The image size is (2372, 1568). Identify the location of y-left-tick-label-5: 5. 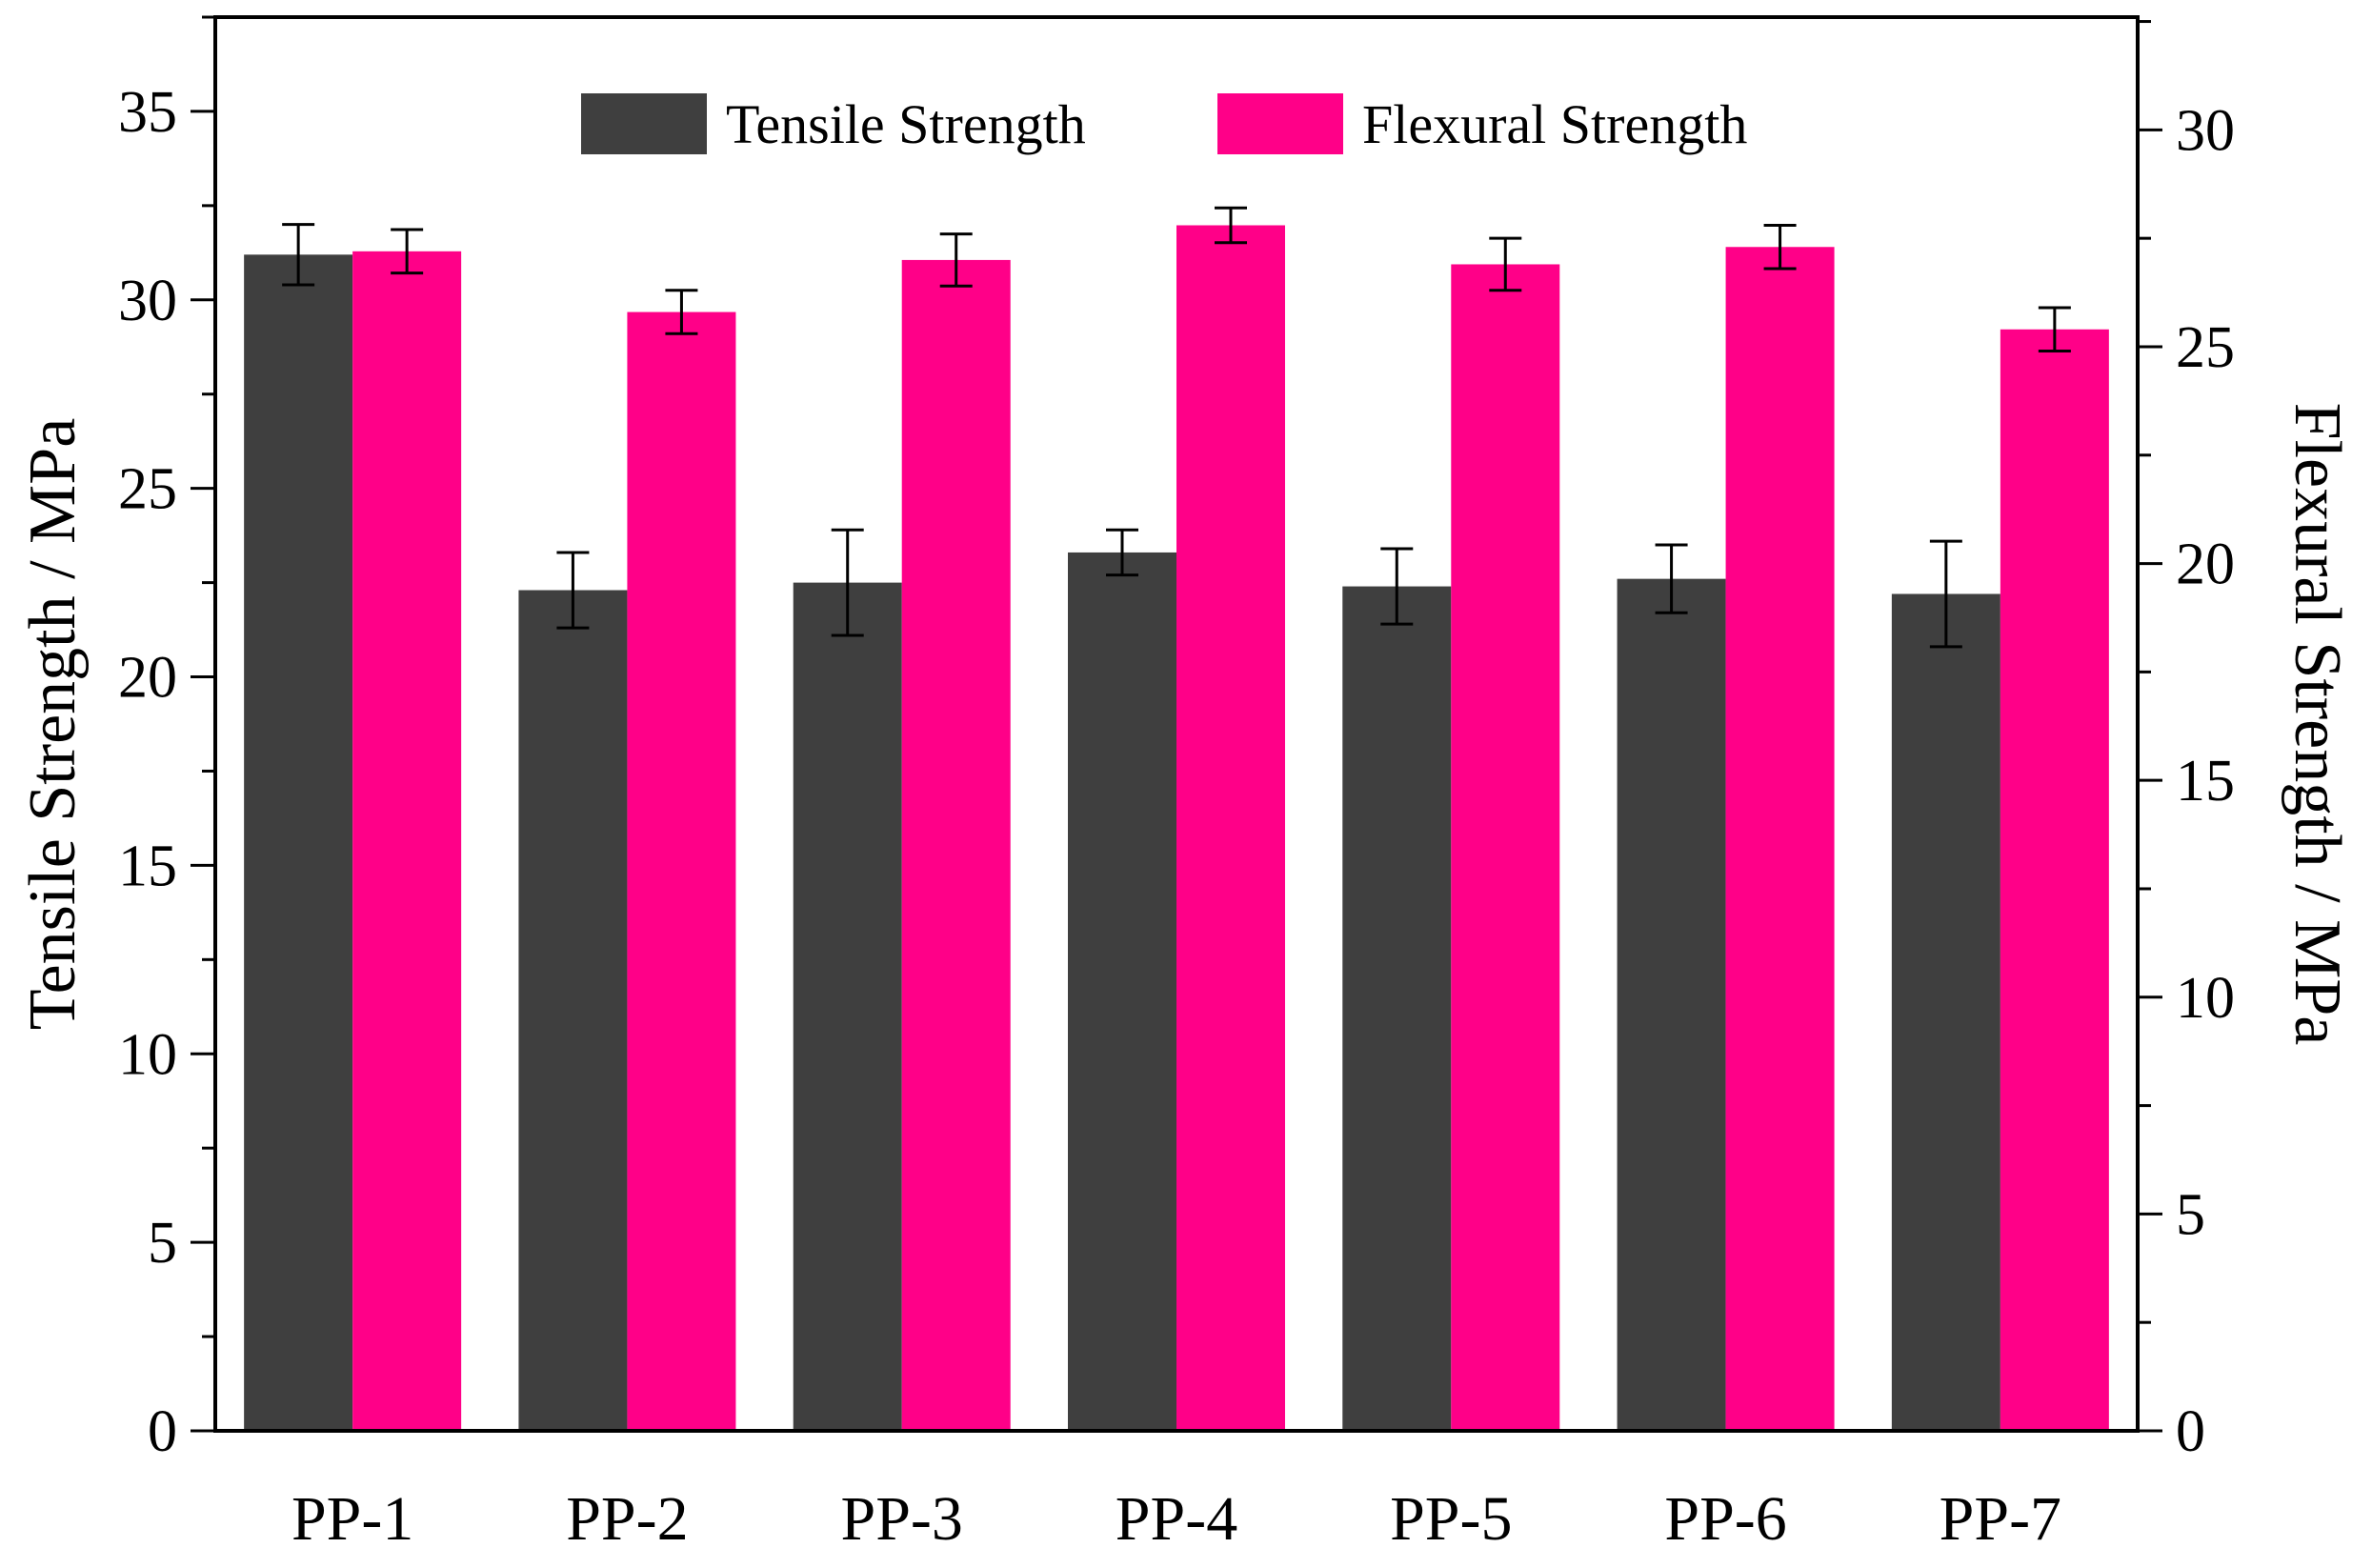
(162, 1243).